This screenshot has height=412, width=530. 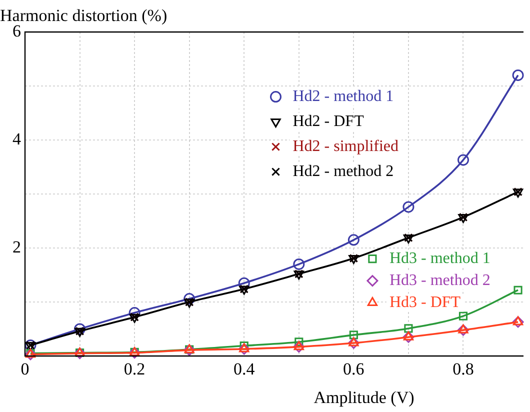 I want to click on legend-label: Hd3 - method 2, so click(x=439, y=281).